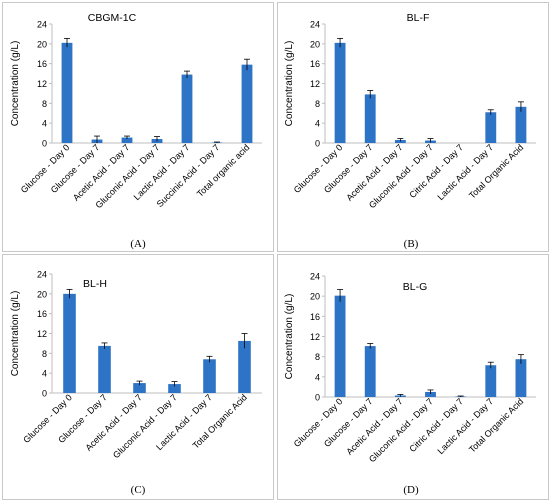 The image size is (550, 502). What do you see at coordinates (418, 18) in the screenshot?
I see `chart-title: BL-F` at bounding box center [418, 18].